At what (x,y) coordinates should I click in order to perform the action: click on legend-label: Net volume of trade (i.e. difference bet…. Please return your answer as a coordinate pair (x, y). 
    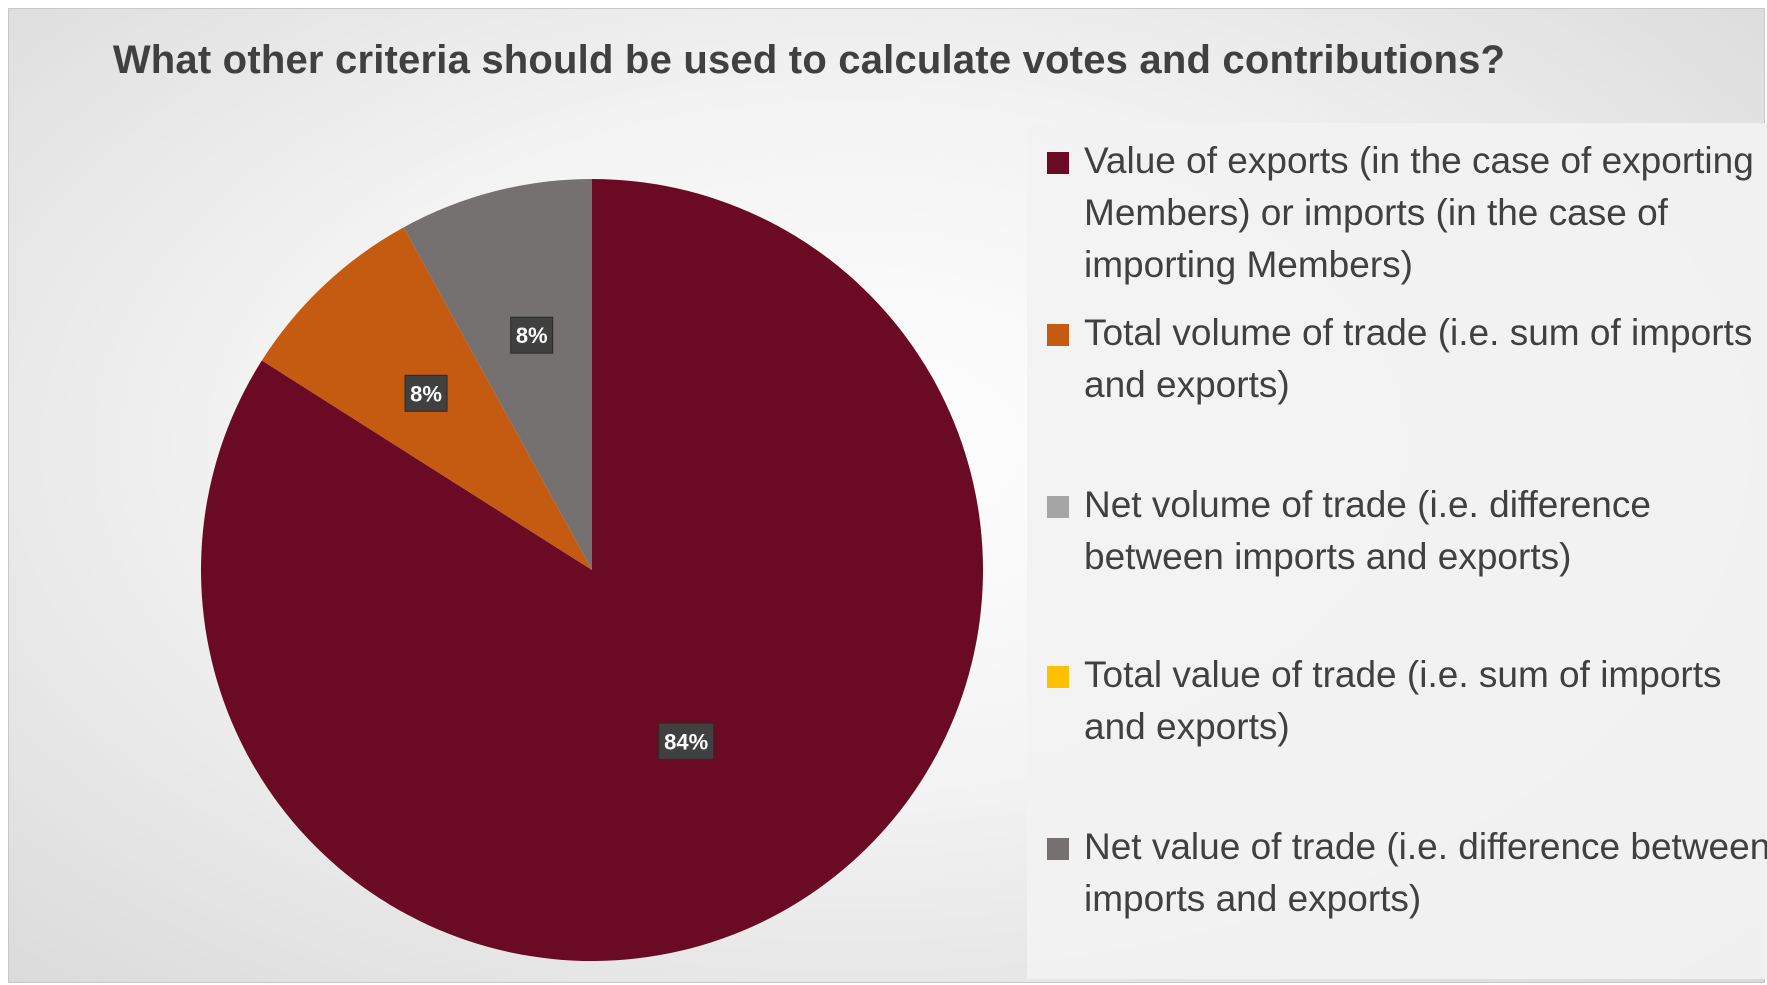
    Looking at the image, I should click on (1367, 530).